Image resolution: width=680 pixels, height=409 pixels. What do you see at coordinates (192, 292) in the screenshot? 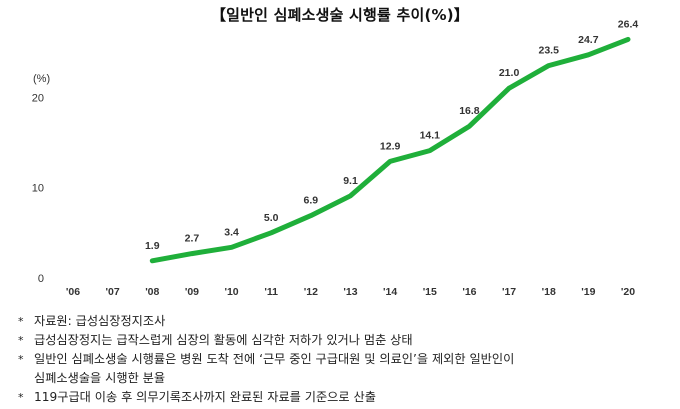
I see `x-tick-label: '09` at bounding box center [192, 292].